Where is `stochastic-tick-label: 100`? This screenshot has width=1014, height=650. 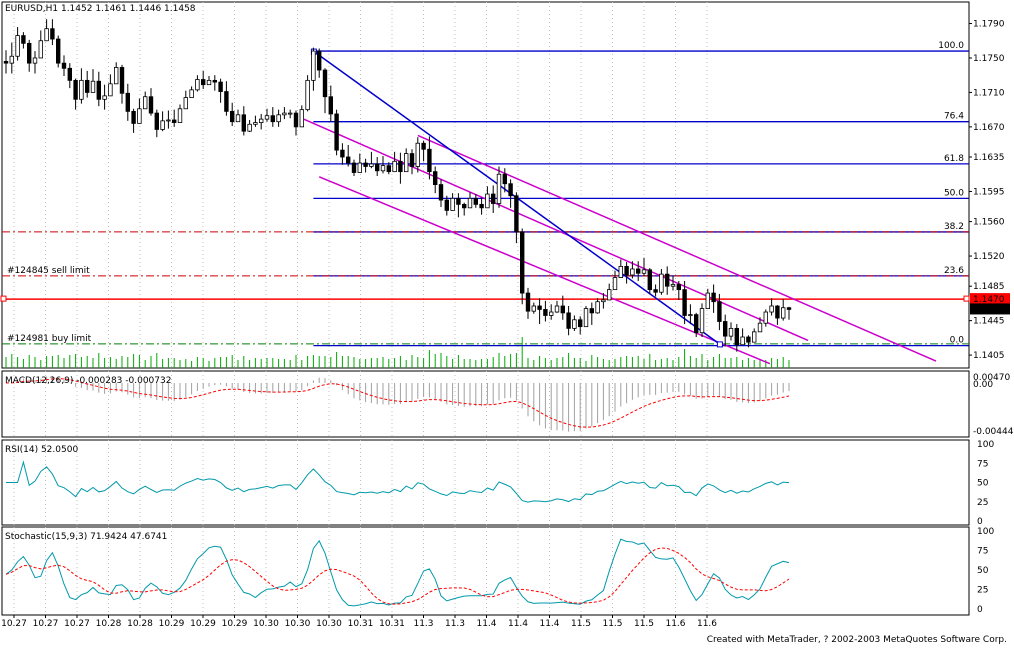
stochastic-tick-label: 100 is located at coordinates (985, 532).